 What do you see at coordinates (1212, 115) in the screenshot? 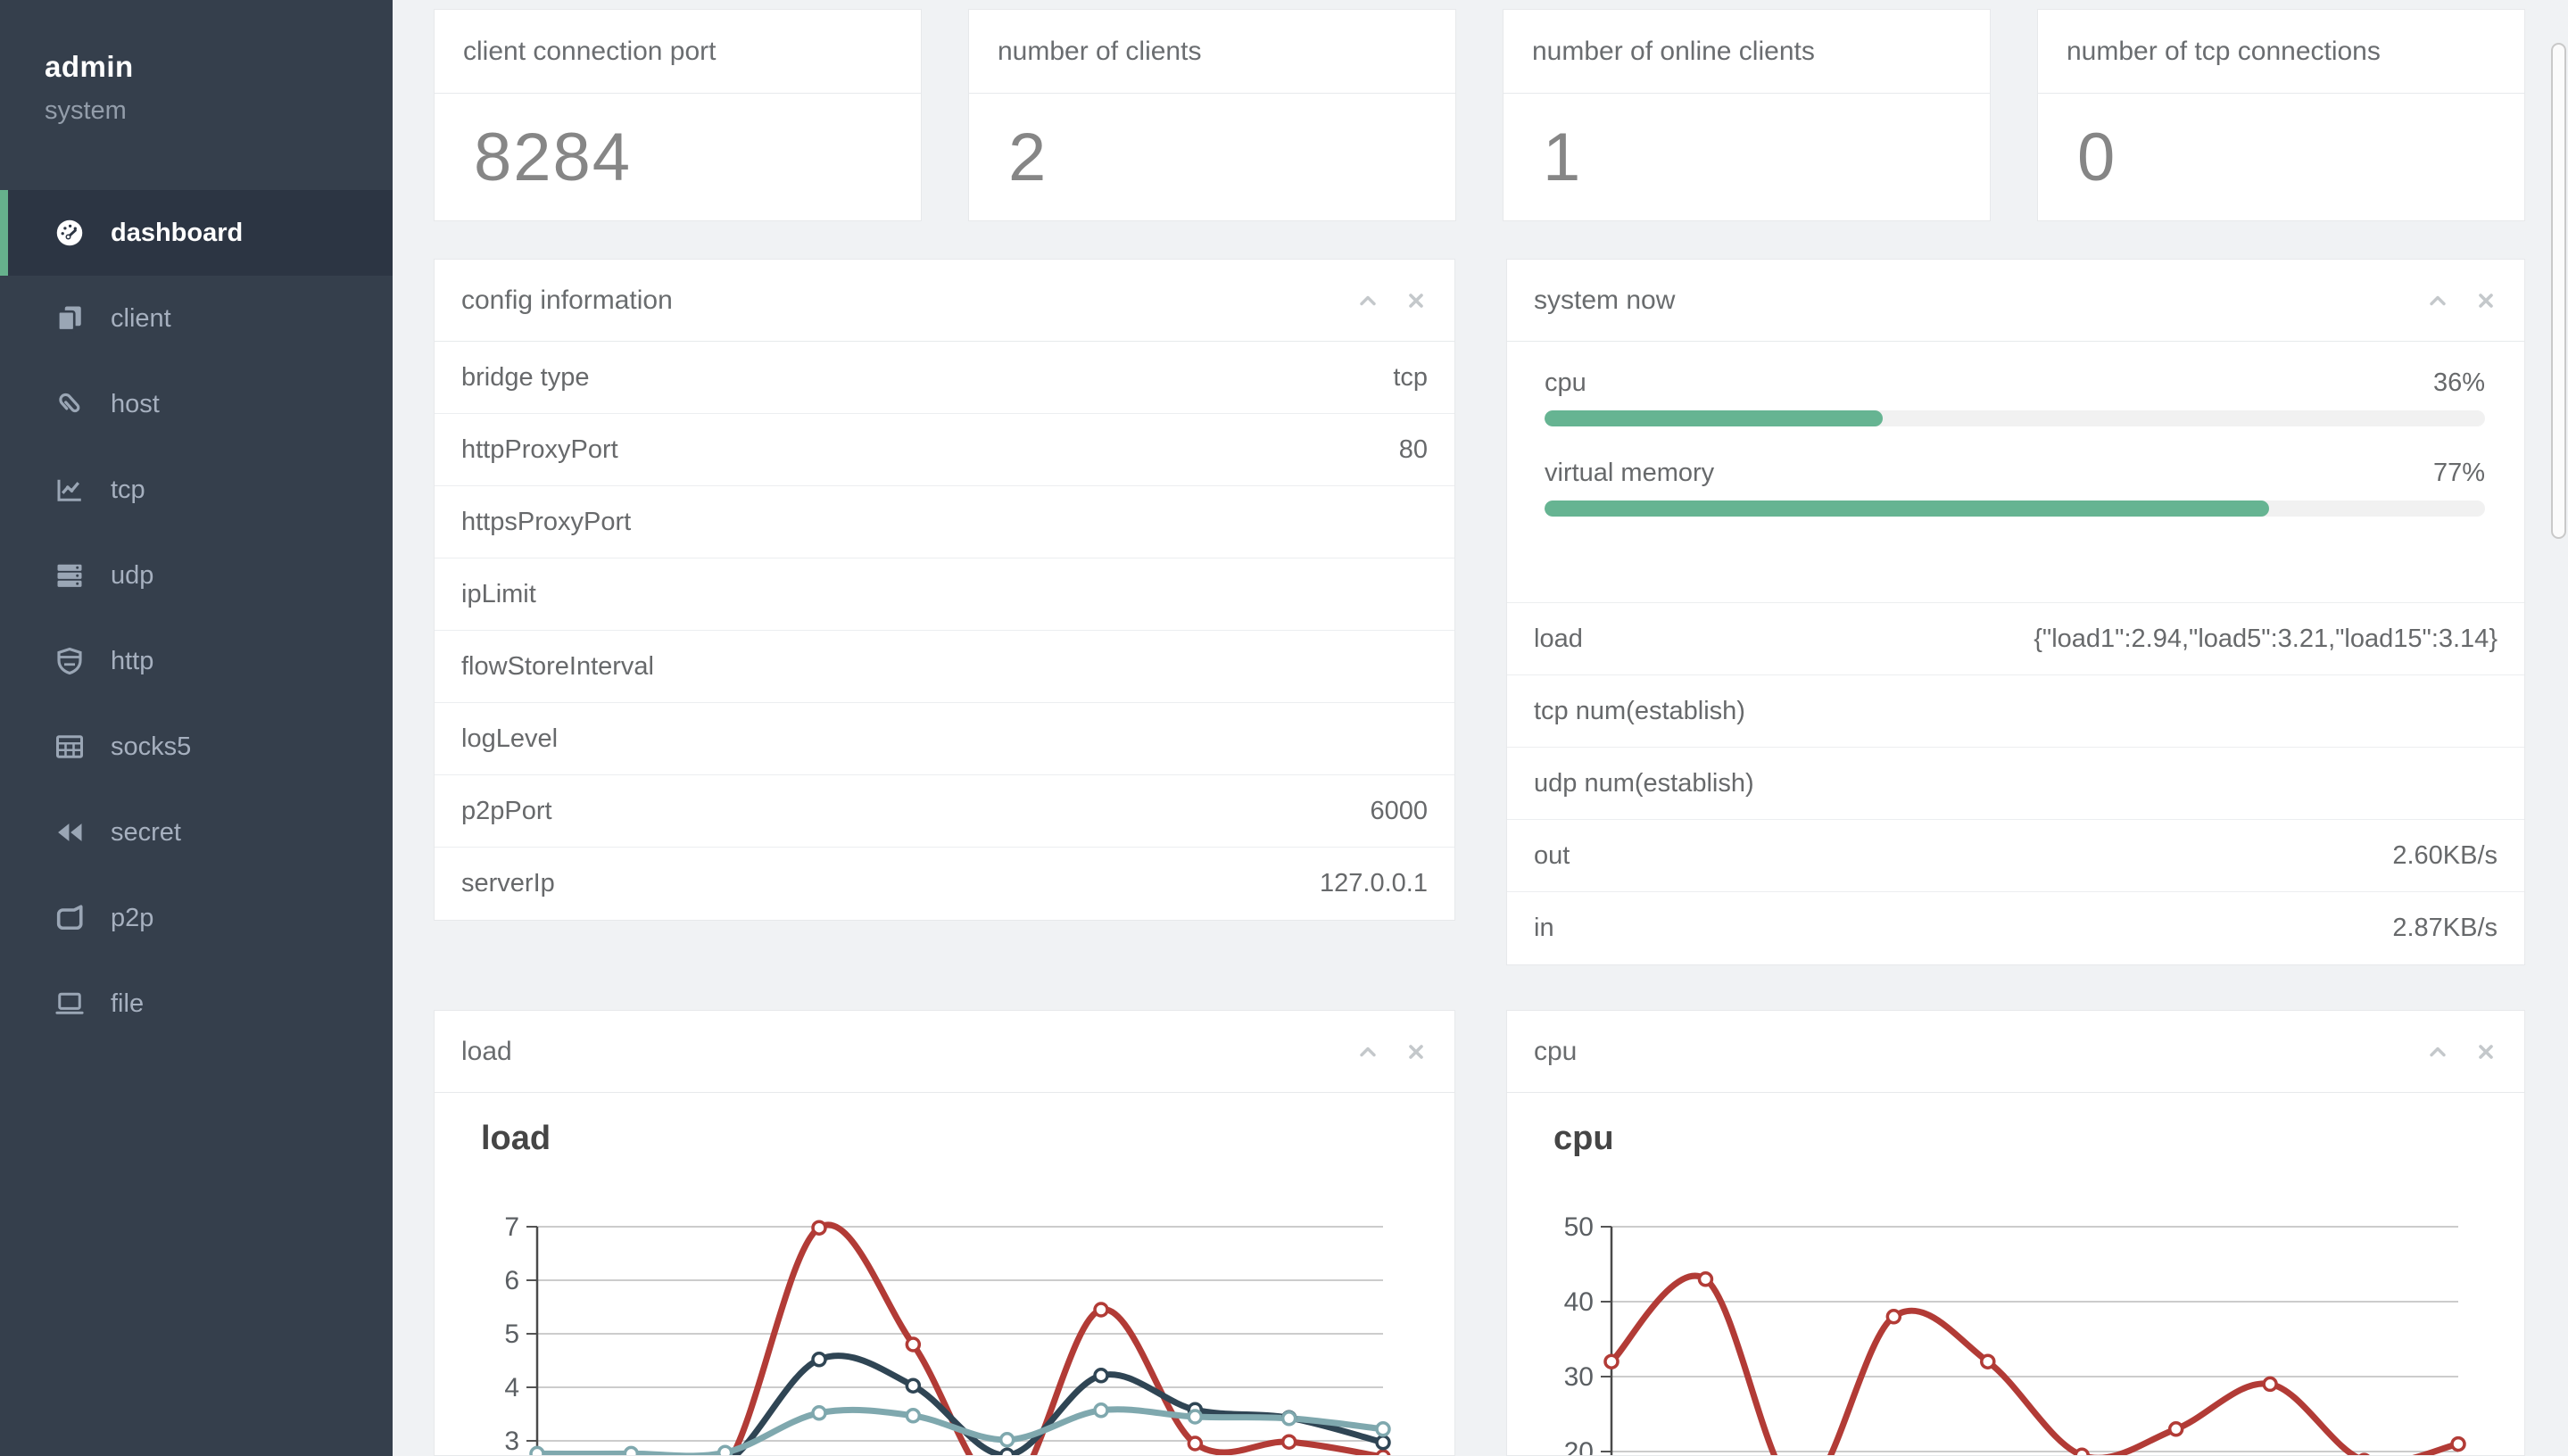
I see `stat-card-number-of-clients: number of clients 2` at bounding box center [1212, 115].